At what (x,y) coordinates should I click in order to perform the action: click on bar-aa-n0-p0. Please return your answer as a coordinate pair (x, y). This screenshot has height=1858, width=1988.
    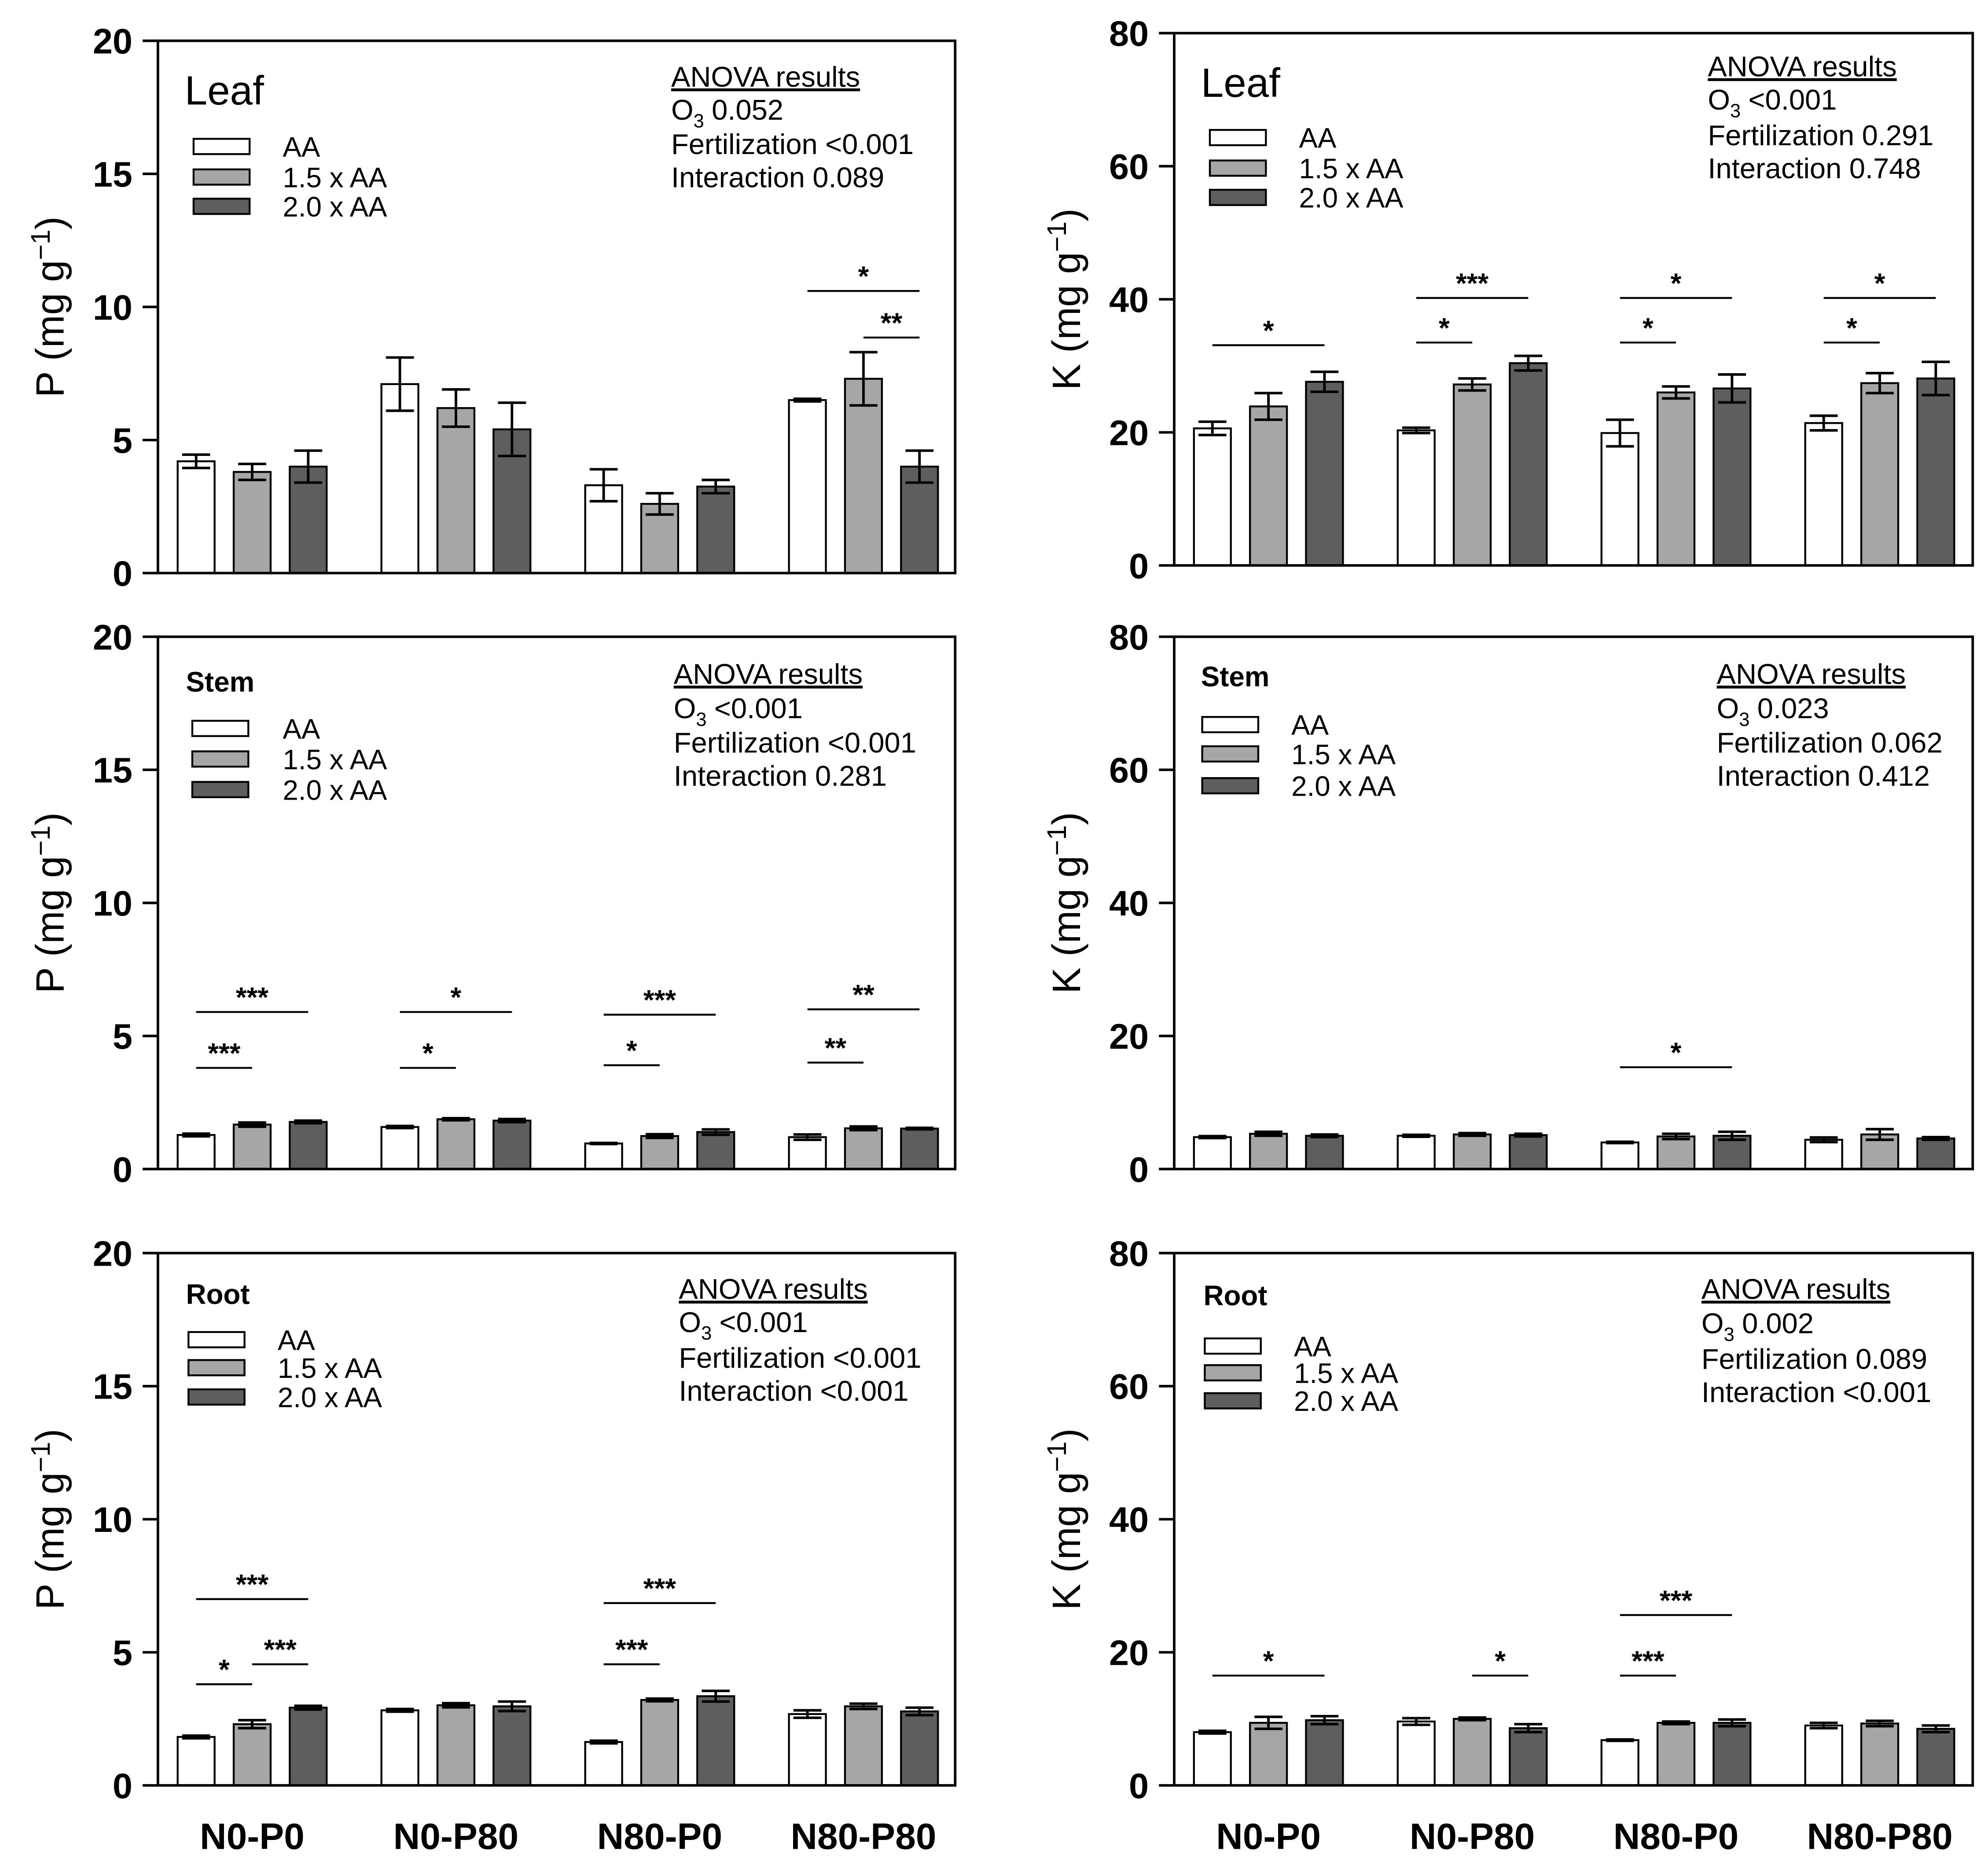
    Looking at the image, I should click on (196, 517).